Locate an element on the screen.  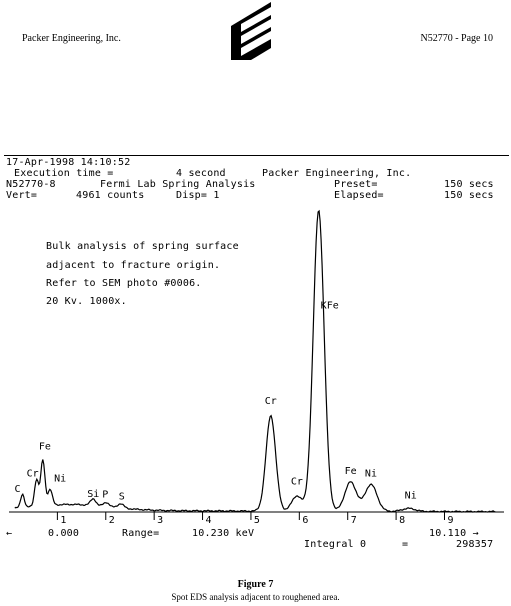
peak-label: Si is located at coordinates (93, 494).